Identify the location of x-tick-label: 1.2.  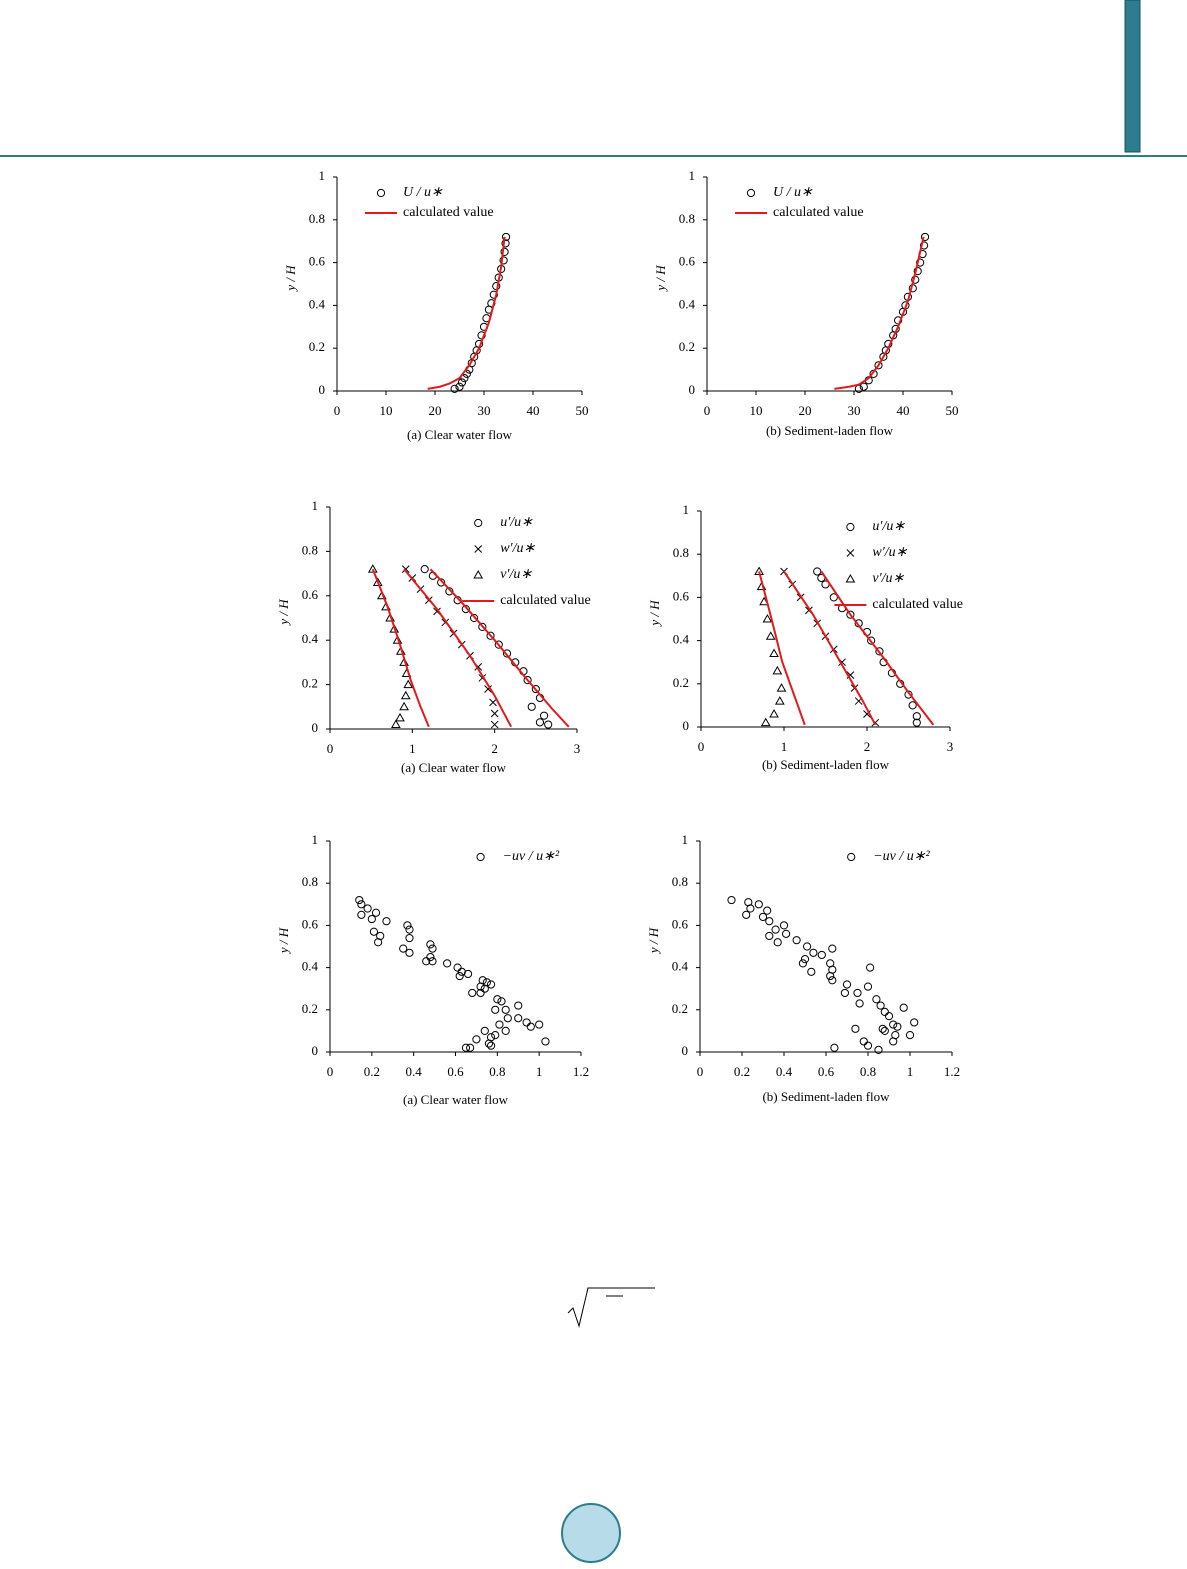
(581, 1071).